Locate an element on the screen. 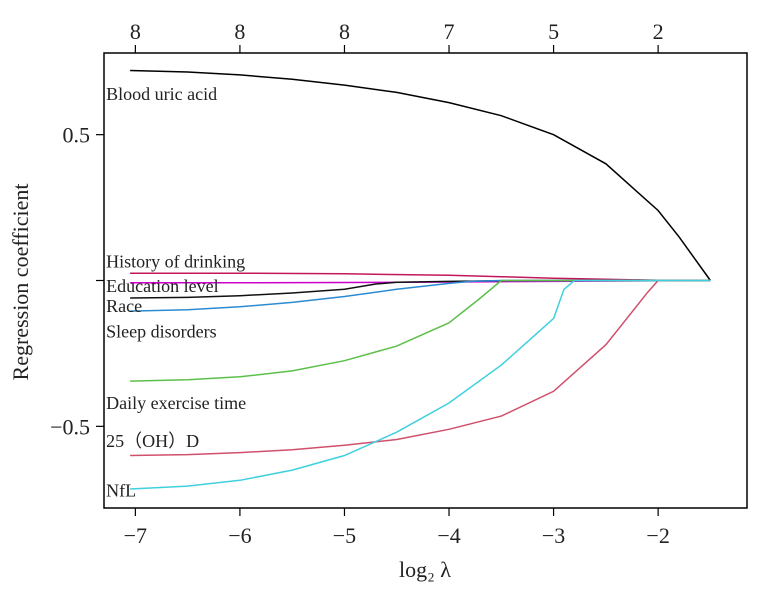 This screenshot has height=591, width=763. top-tick-label-1: 8 is located at coordinates (239, 31).